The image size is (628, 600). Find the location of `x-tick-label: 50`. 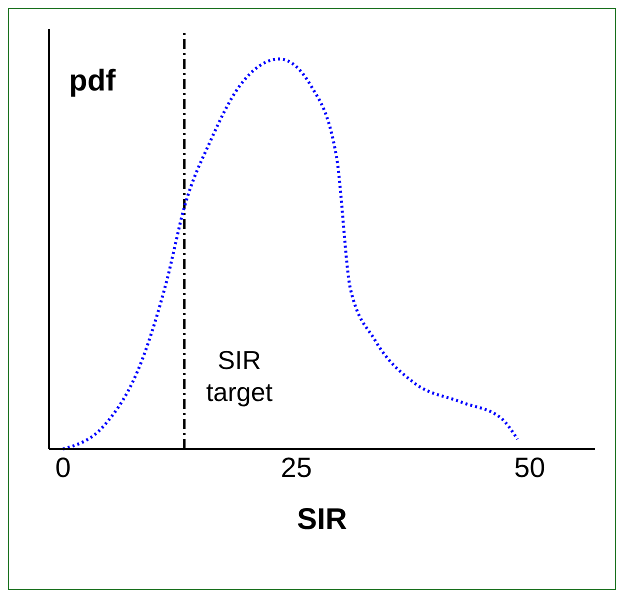

x-tick-label: 50 is located at coordinates (530, 467).